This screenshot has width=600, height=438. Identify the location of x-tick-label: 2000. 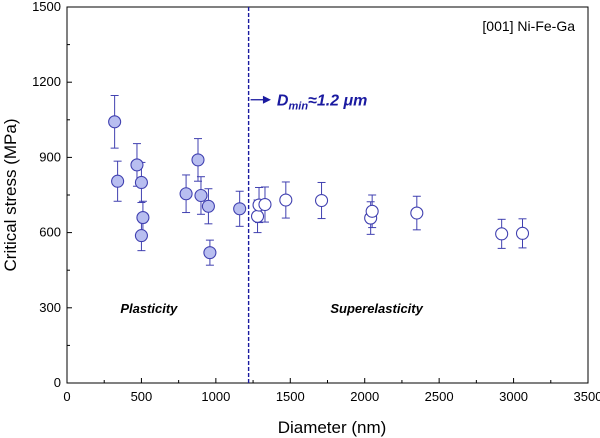
(364, 396).